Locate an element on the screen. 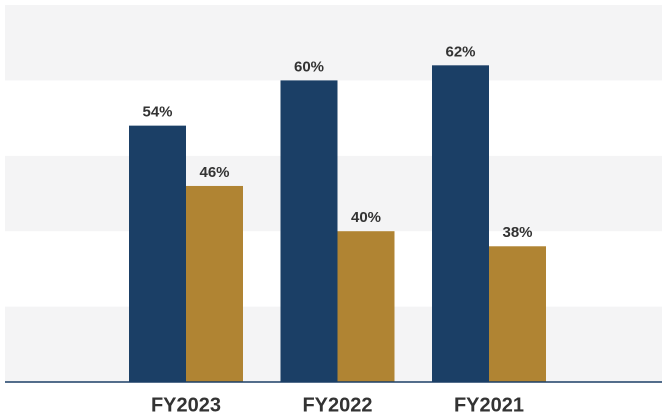 This screenshot has width=662, height=418. x-tick-label: FY2021 is located at coordinates (489, 405).